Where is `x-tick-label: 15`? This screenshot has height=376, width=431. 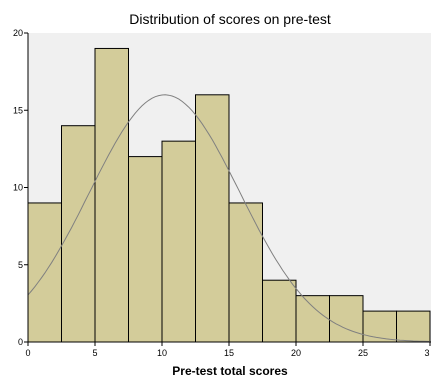 x-tick-label: 15 is located at coordinates (229, 353).